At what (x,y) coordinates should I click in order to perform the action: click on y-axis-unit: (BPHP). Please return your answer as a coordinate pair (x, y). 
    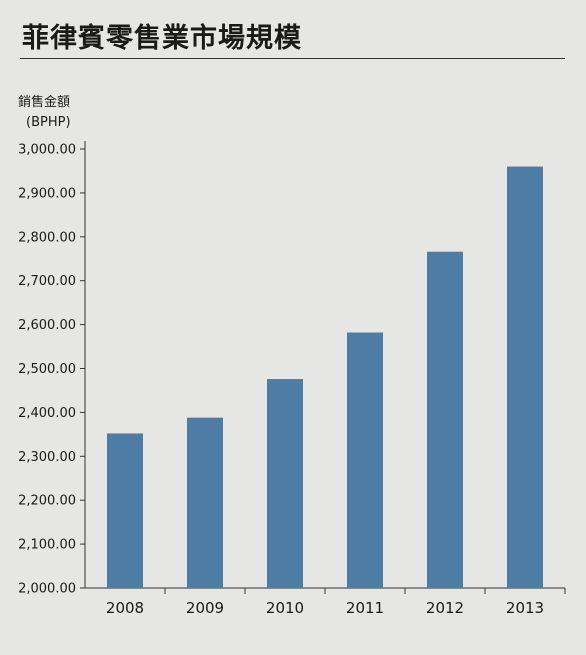
    Looking at the image, I should click on (48, 122).